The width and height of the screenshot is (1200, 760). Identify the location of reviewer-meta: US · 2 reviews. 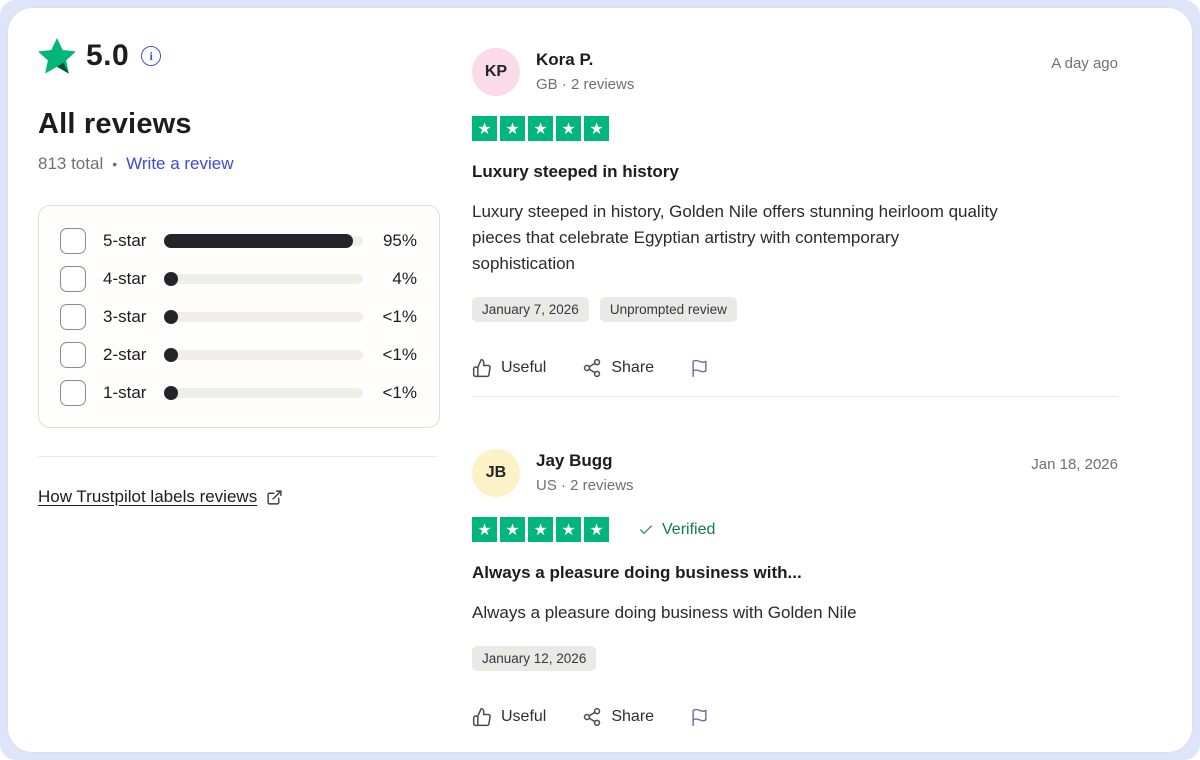
(585, 485).